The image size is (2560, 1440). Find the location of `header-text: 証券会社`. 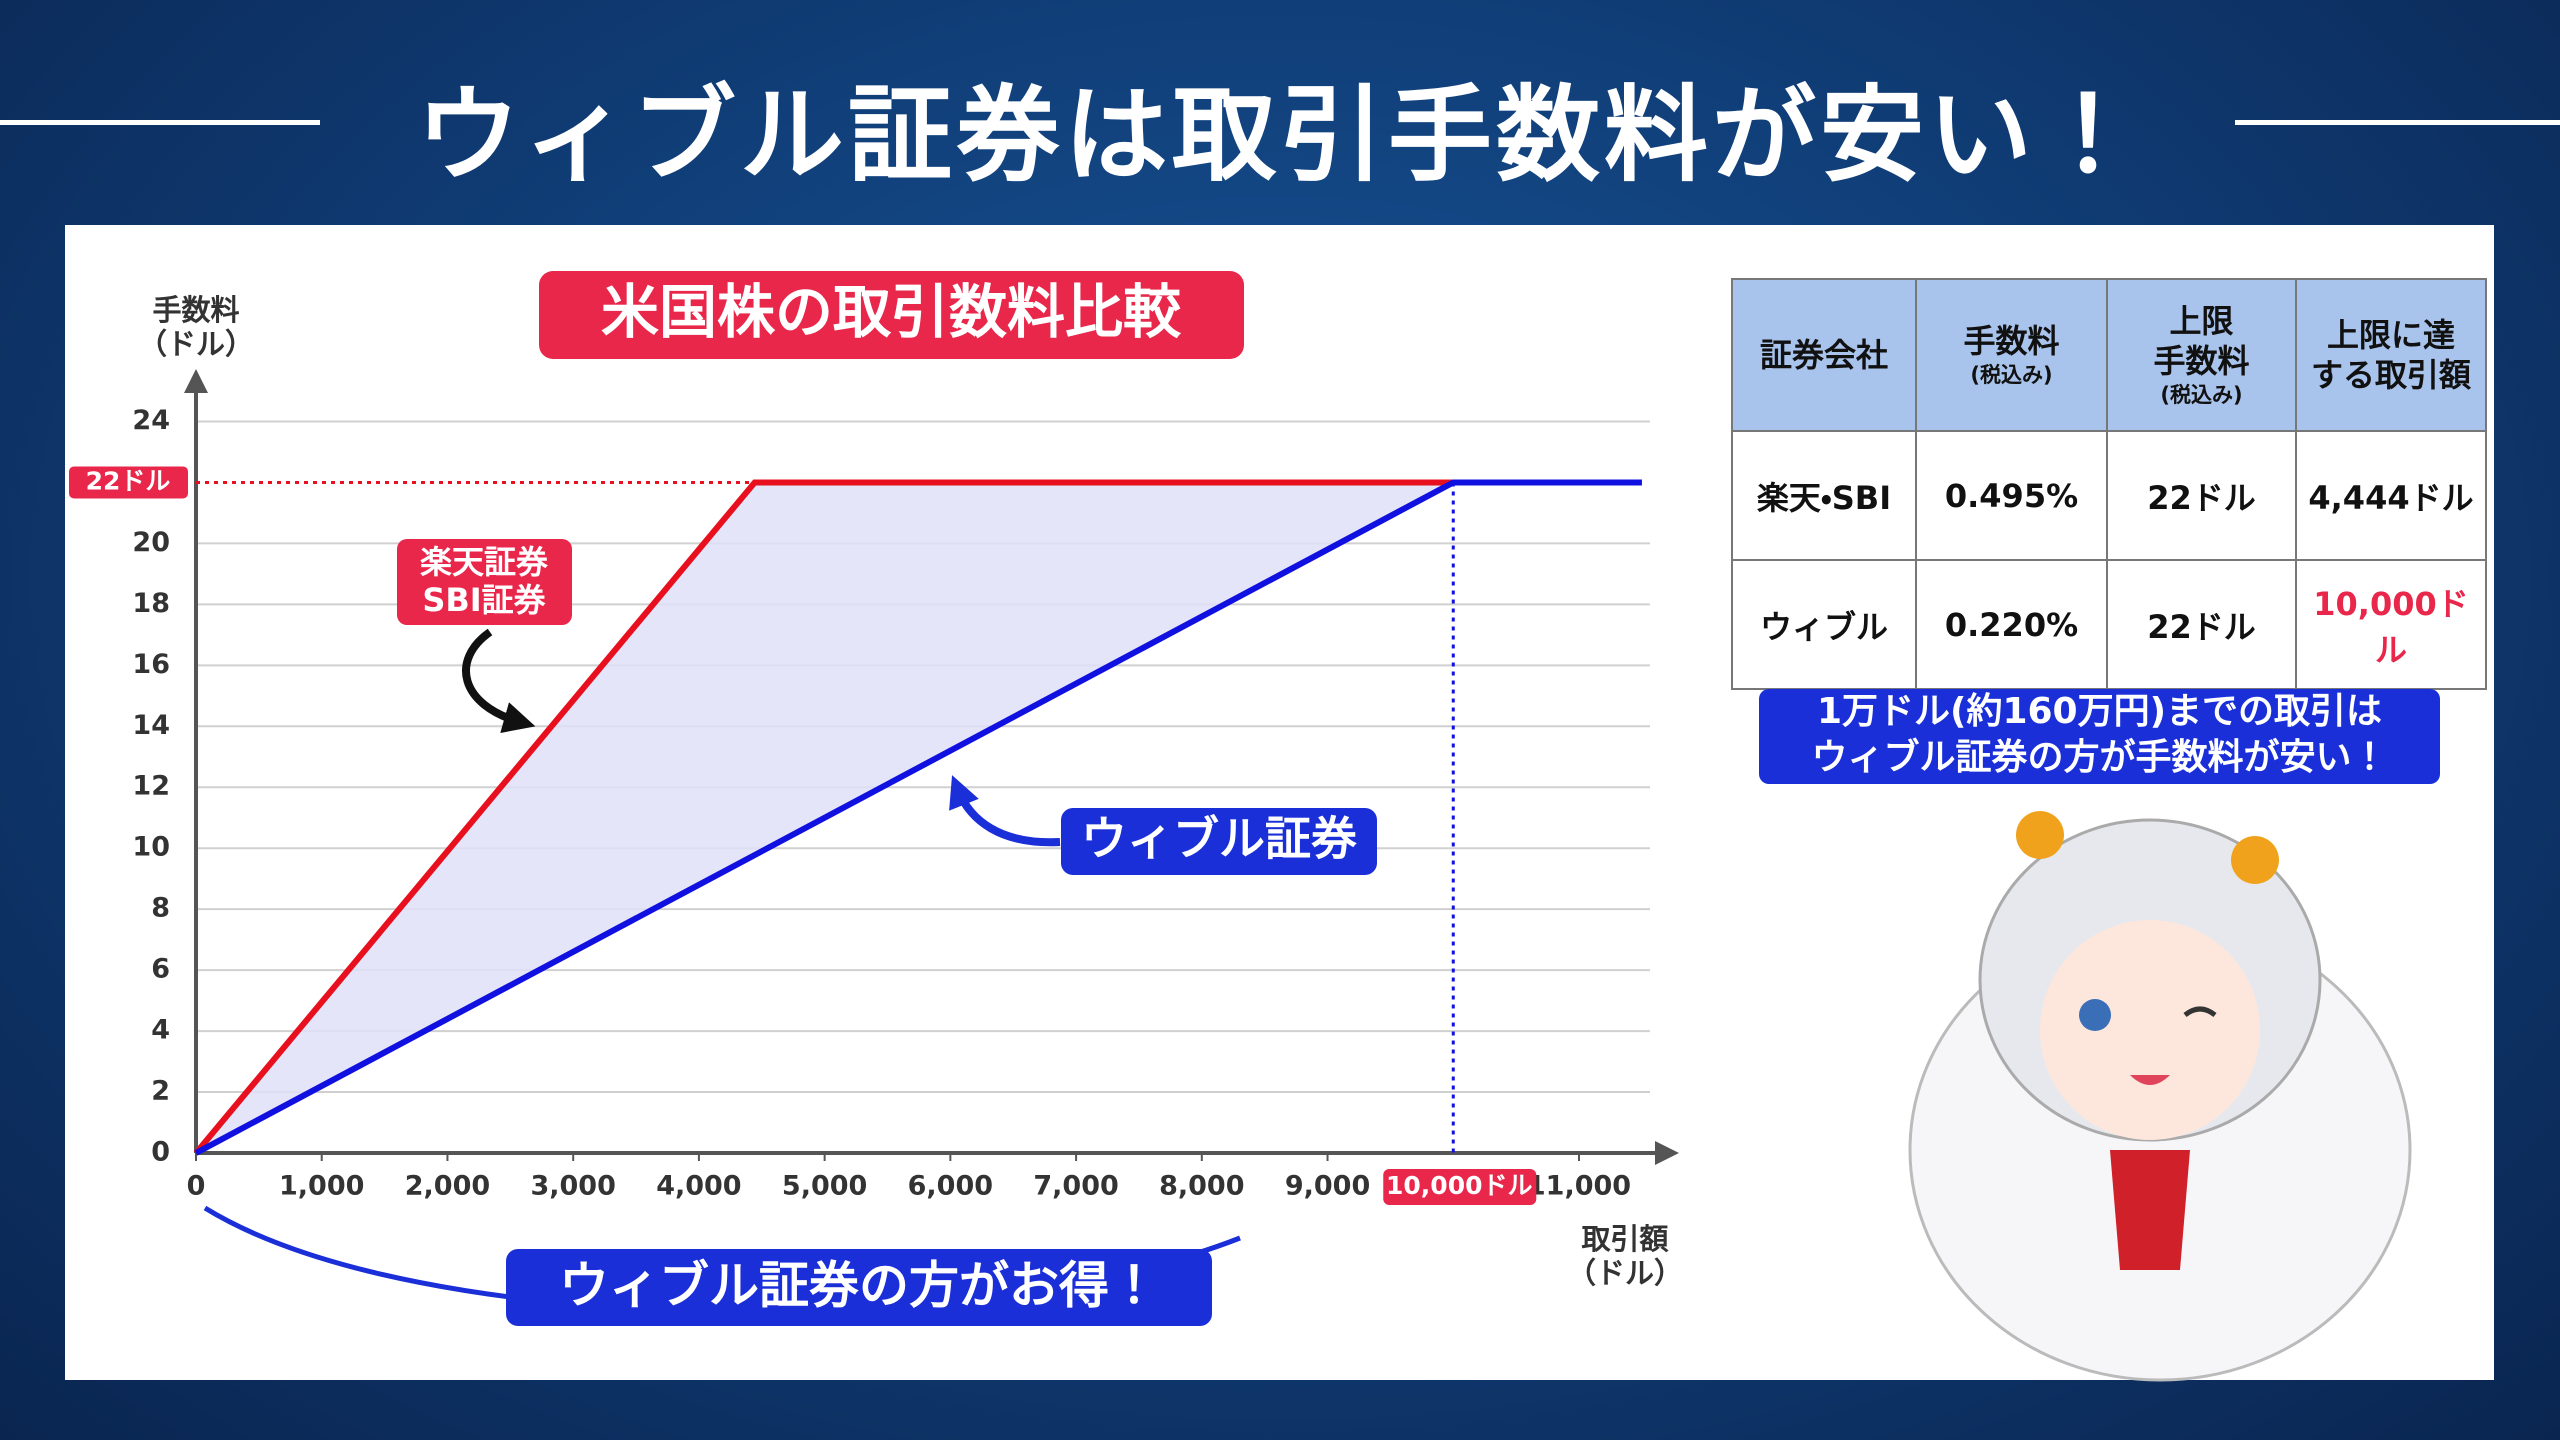

header-text: 証券会社 is located at coordinates (1823, 355).